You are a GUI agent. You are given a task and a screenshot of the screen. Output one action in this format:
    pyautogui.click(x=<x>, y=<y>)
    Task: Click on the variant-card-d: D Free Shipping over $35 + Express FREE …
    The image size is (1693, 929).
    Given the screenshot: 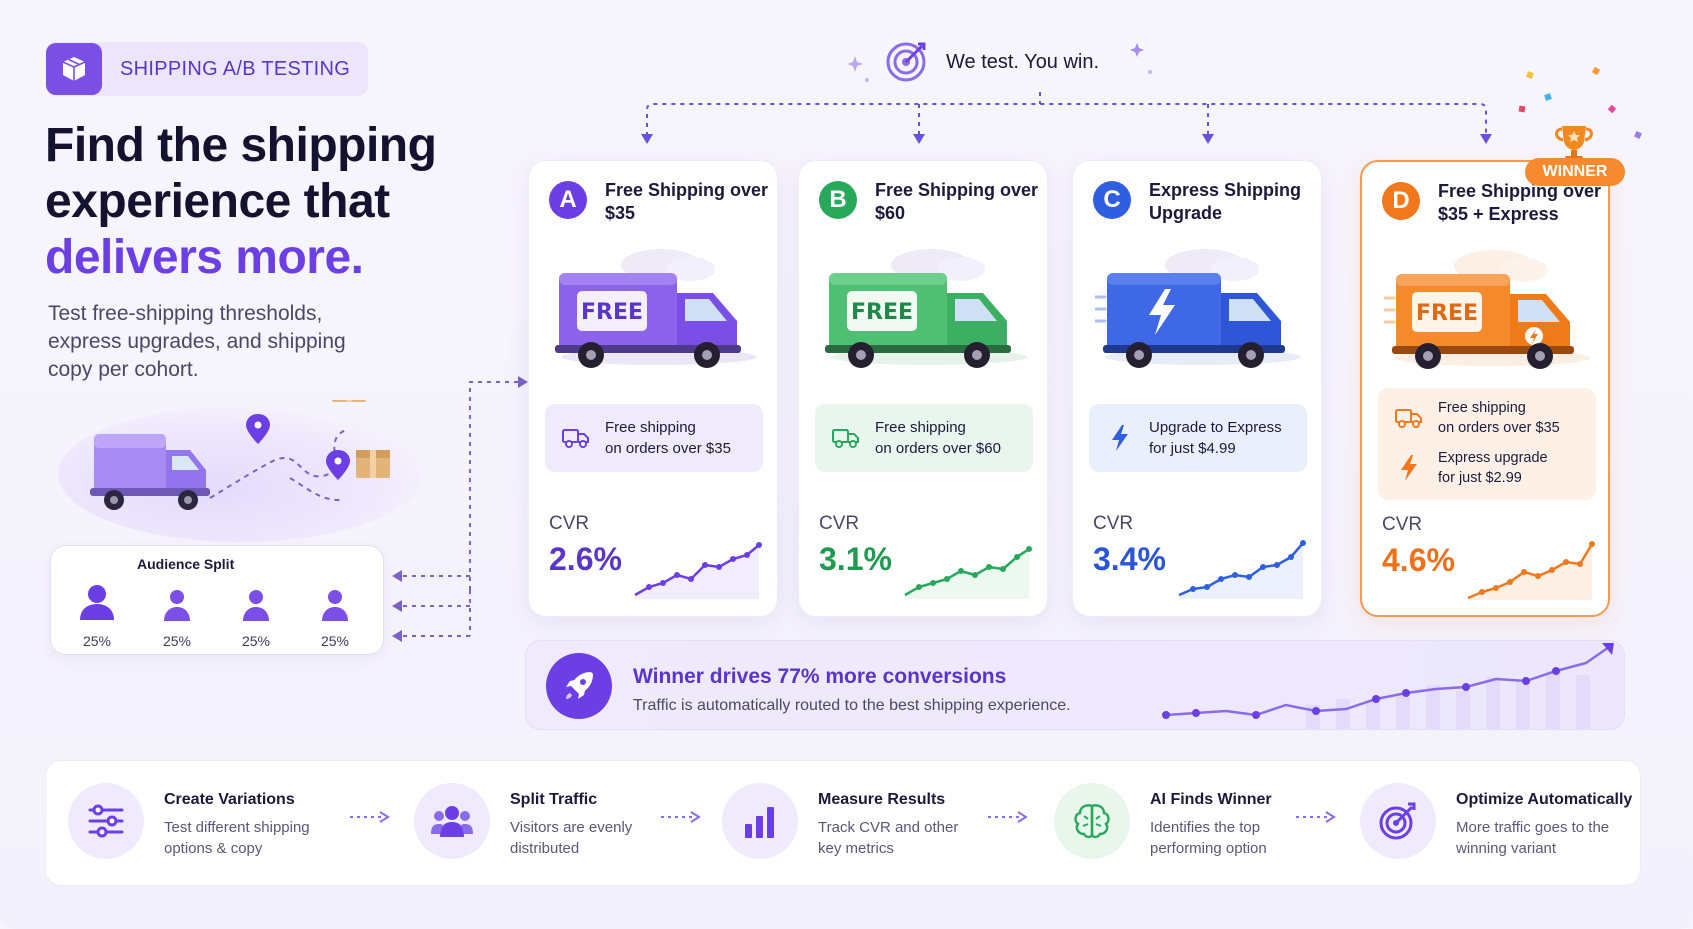 What is the action you would take?
    pyautogui.click(x=1485, y=388)
    